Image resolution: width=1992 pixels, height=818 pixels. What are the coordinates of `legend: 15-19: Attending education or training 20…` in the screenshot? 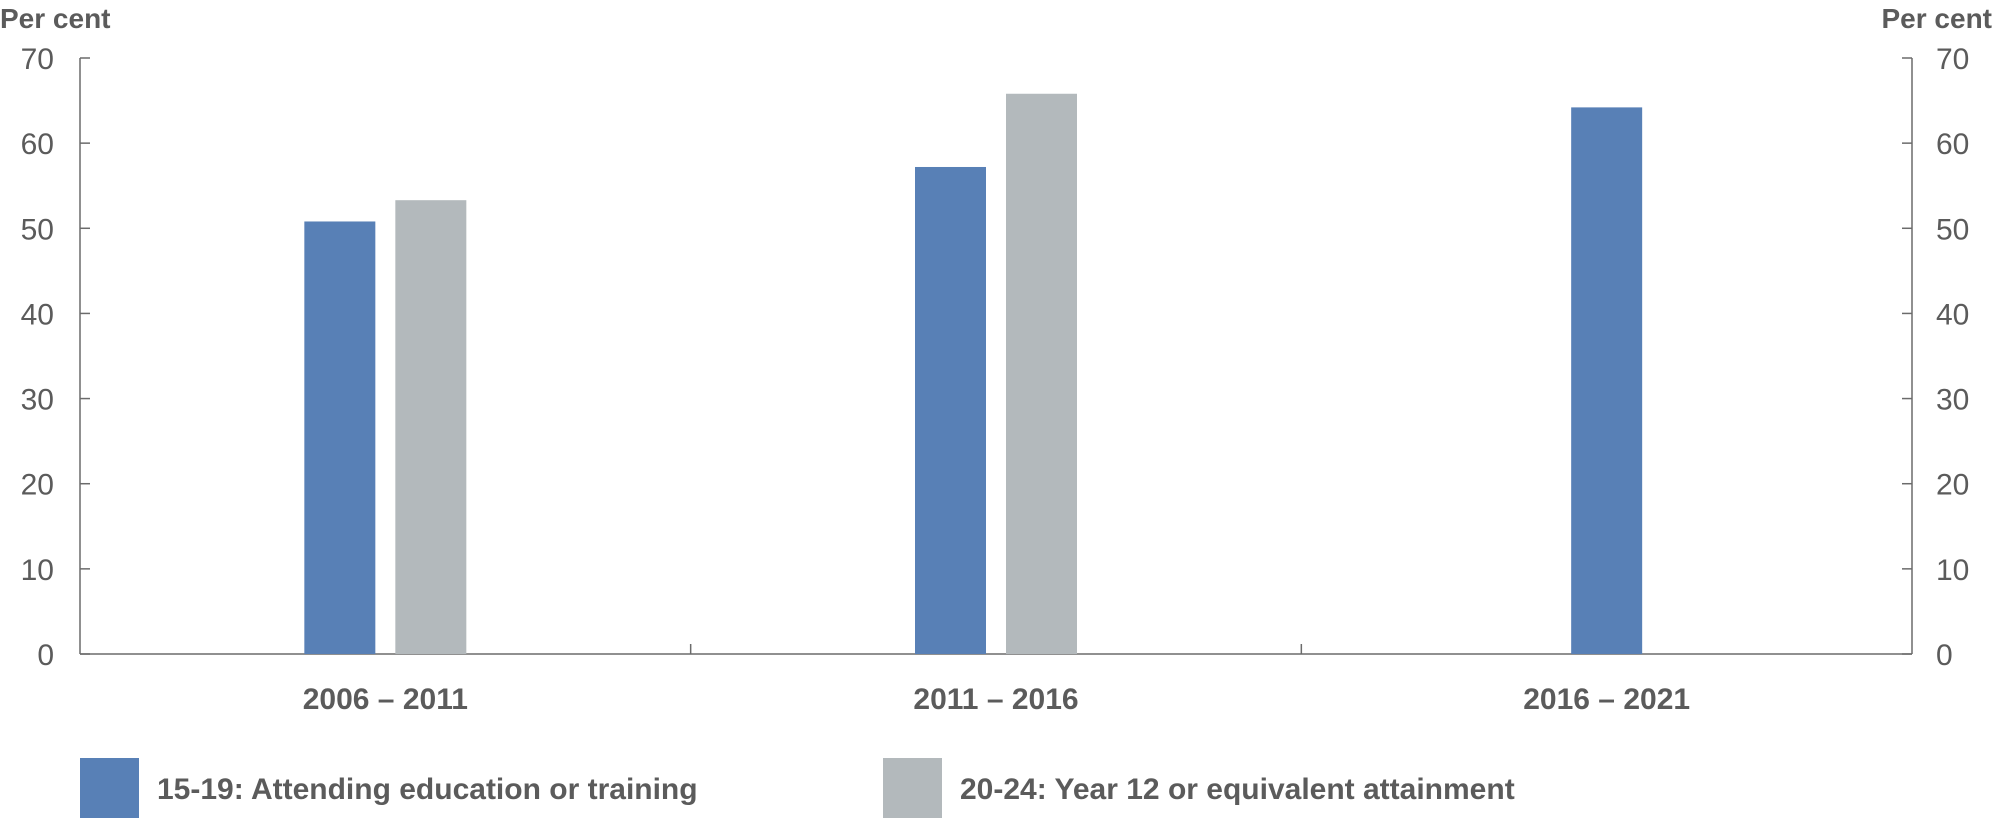 It's located at (797, 788).